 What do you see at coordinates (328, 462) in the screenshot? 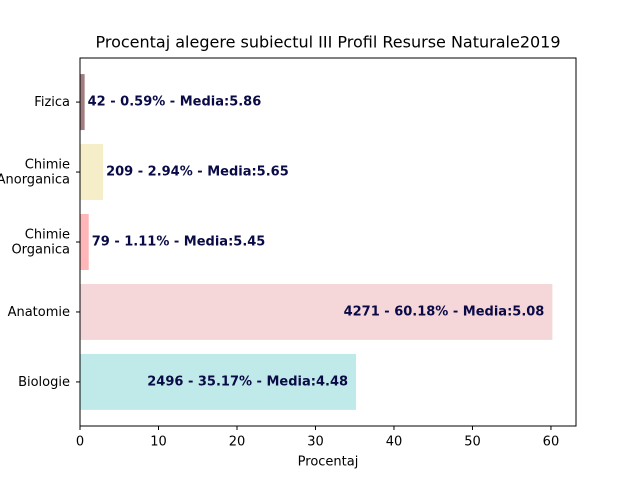
I see `x-axis-label: Procentaj` at bounding box center [328, 462].